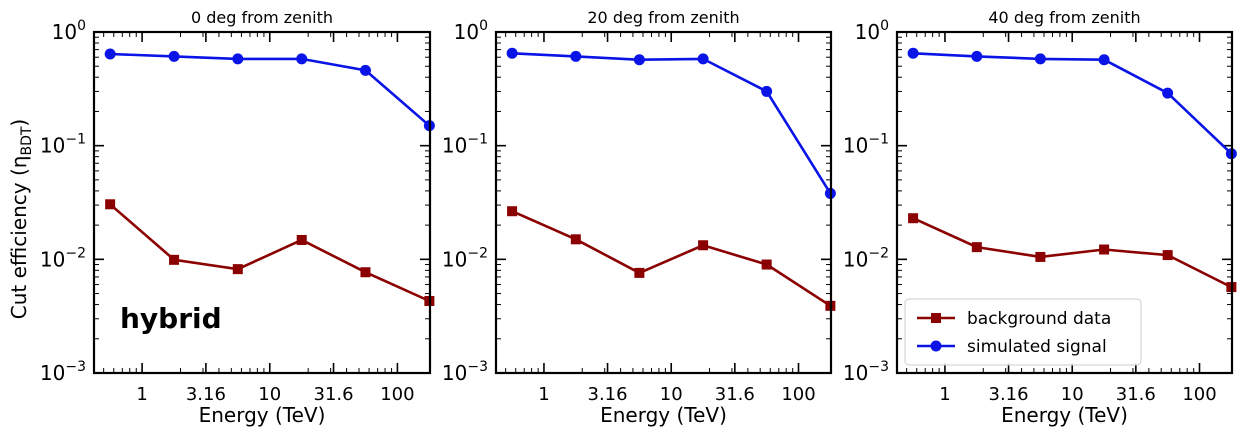 Image resolution: width=1243 pixels, height=432 pixels. What do you see at coordinates (936, 318) in the screenshot?
I see `legend-marker-square` at bounding box center [936, 318].